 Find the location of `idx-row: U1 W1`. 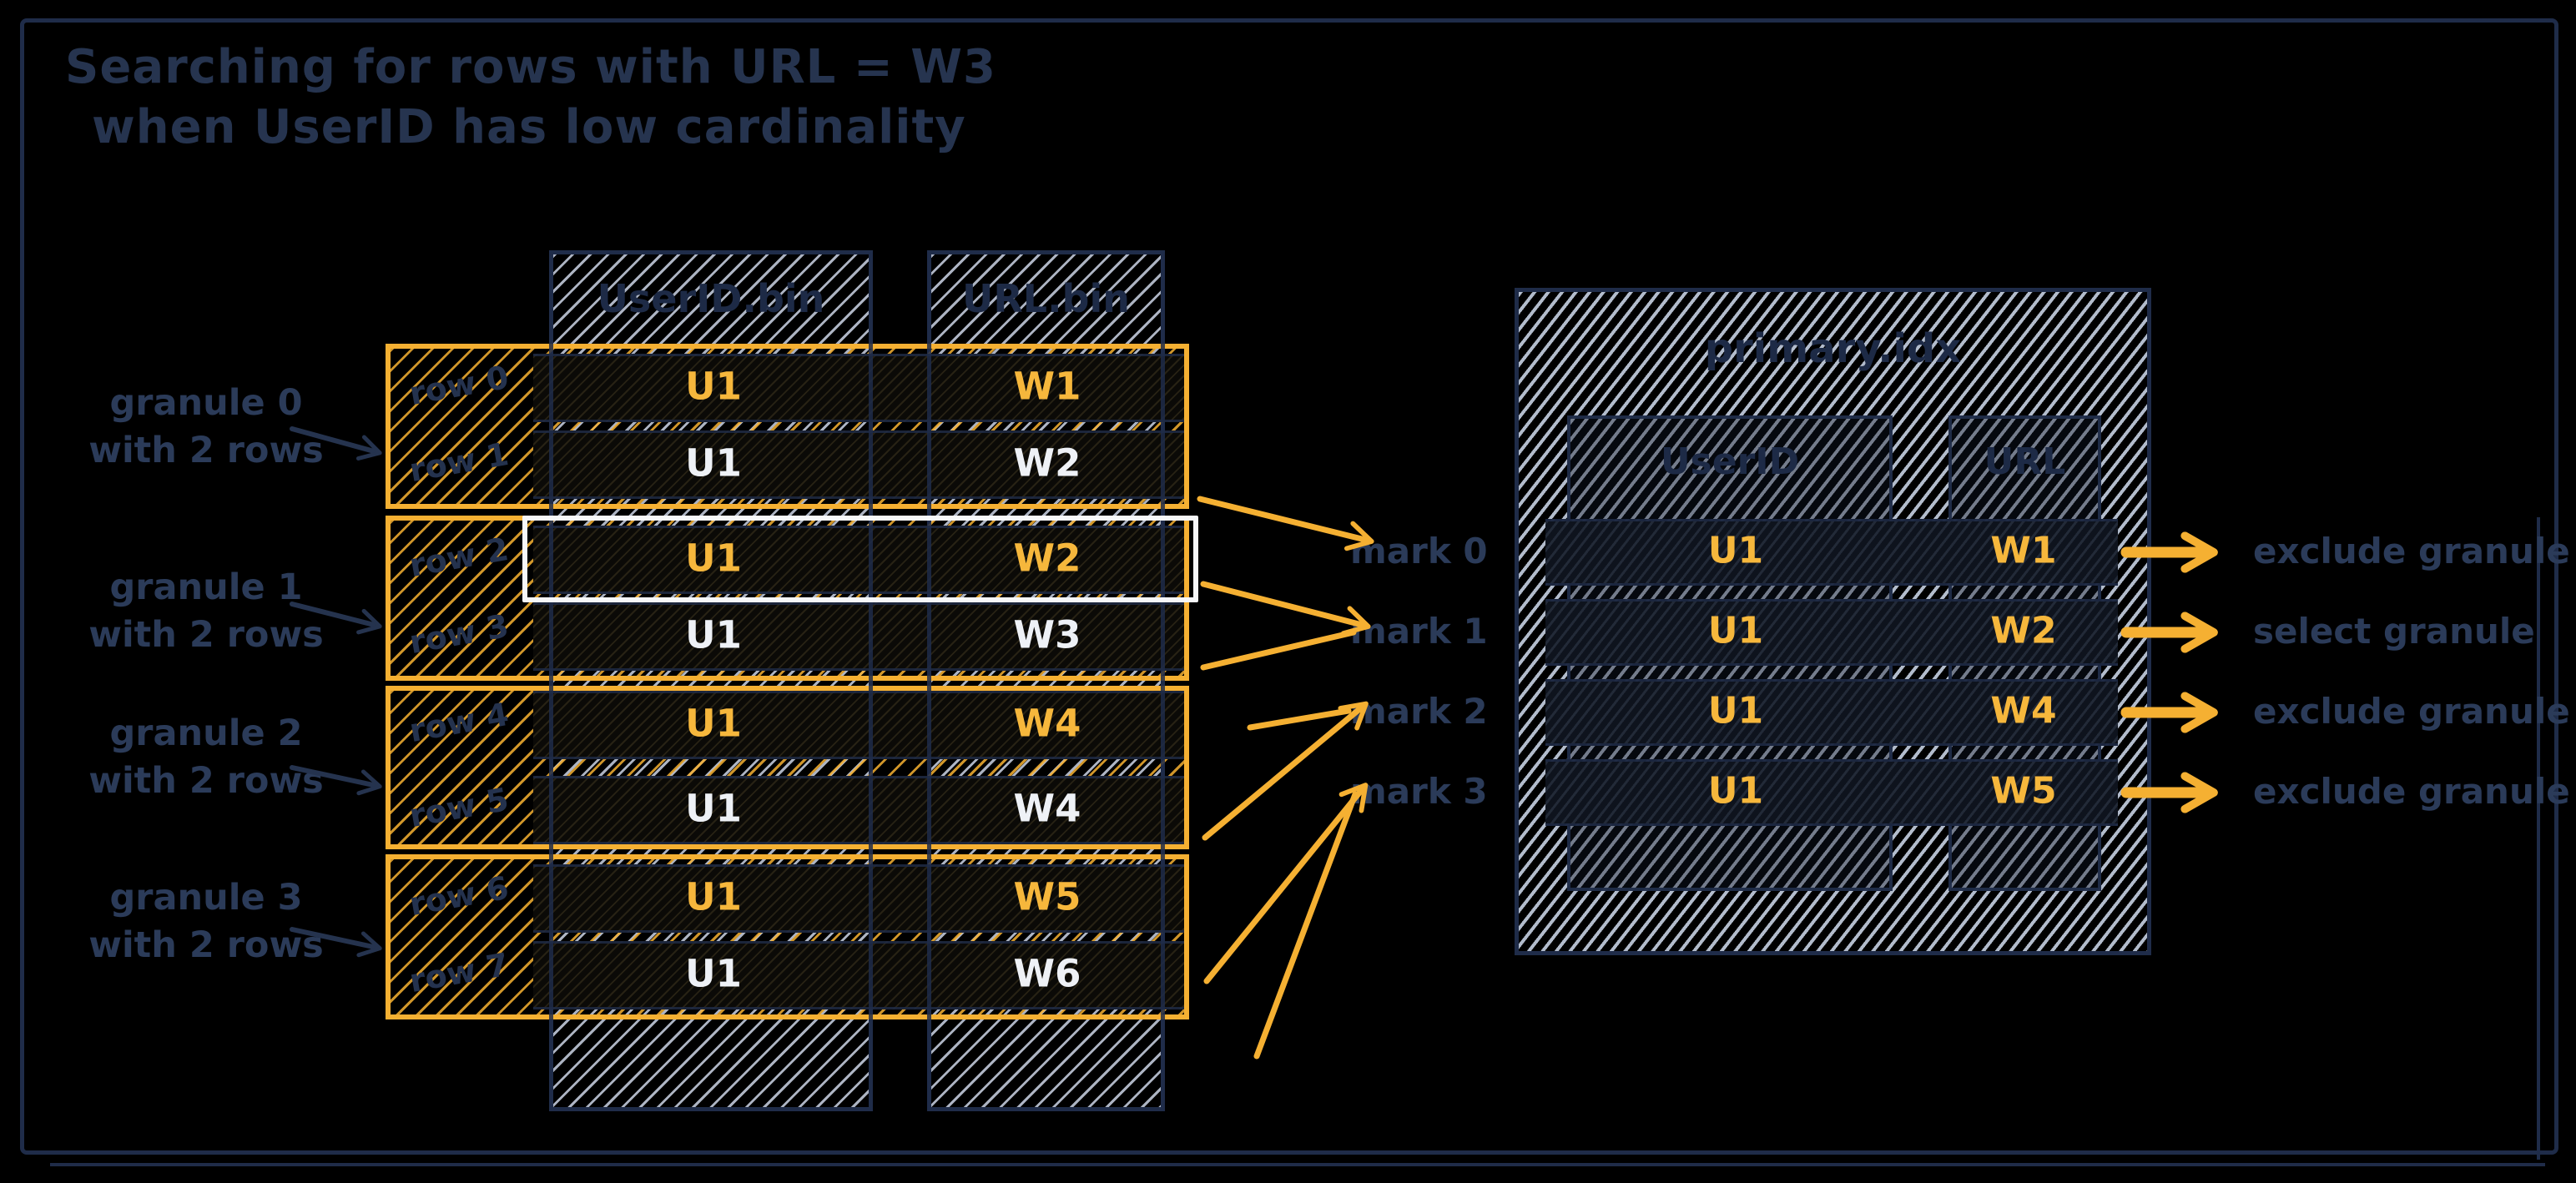

idx-row: U1 W1 is located at coordinates (1832, 553).